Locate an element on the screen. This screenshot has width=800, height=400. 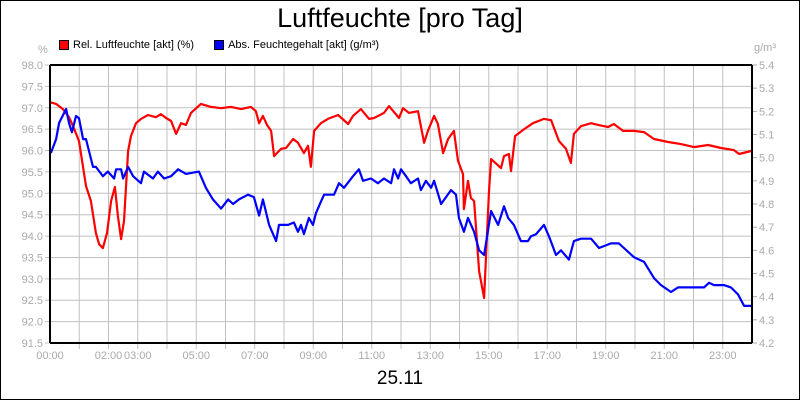
y-left-tick-label: 93.5 is located at coordinates (32, 258).